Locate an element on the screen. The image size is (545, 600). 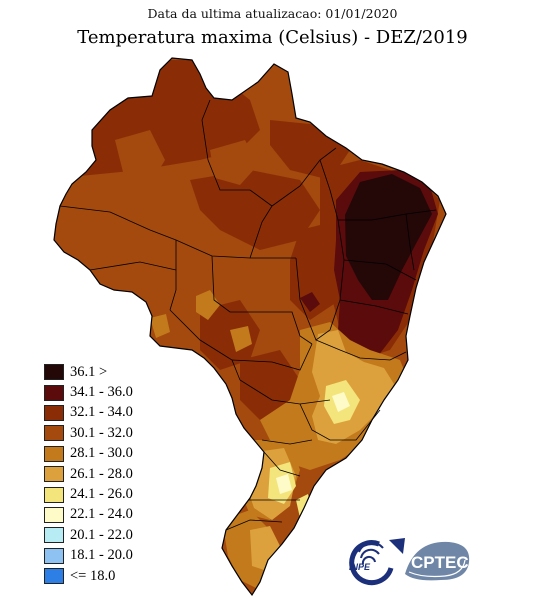
legend-label: 32.1 - 34.0 is located at coordinates (101, 412).